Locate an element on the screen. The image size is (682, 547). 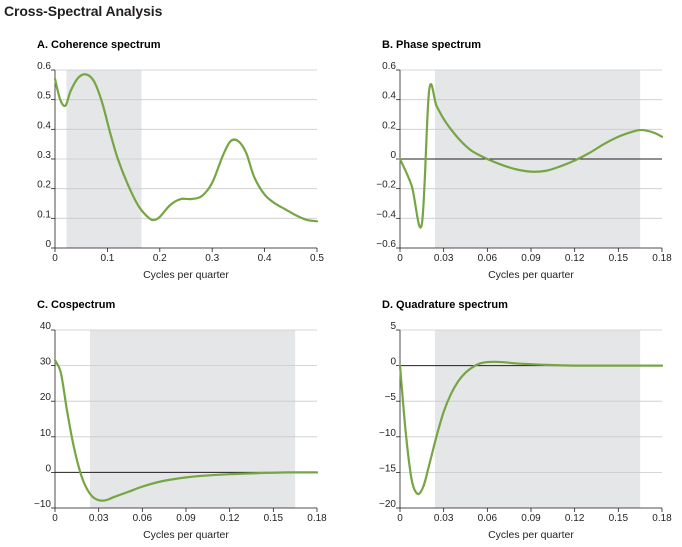
y-tick-label: −20 is located at coordinates (387, 504).